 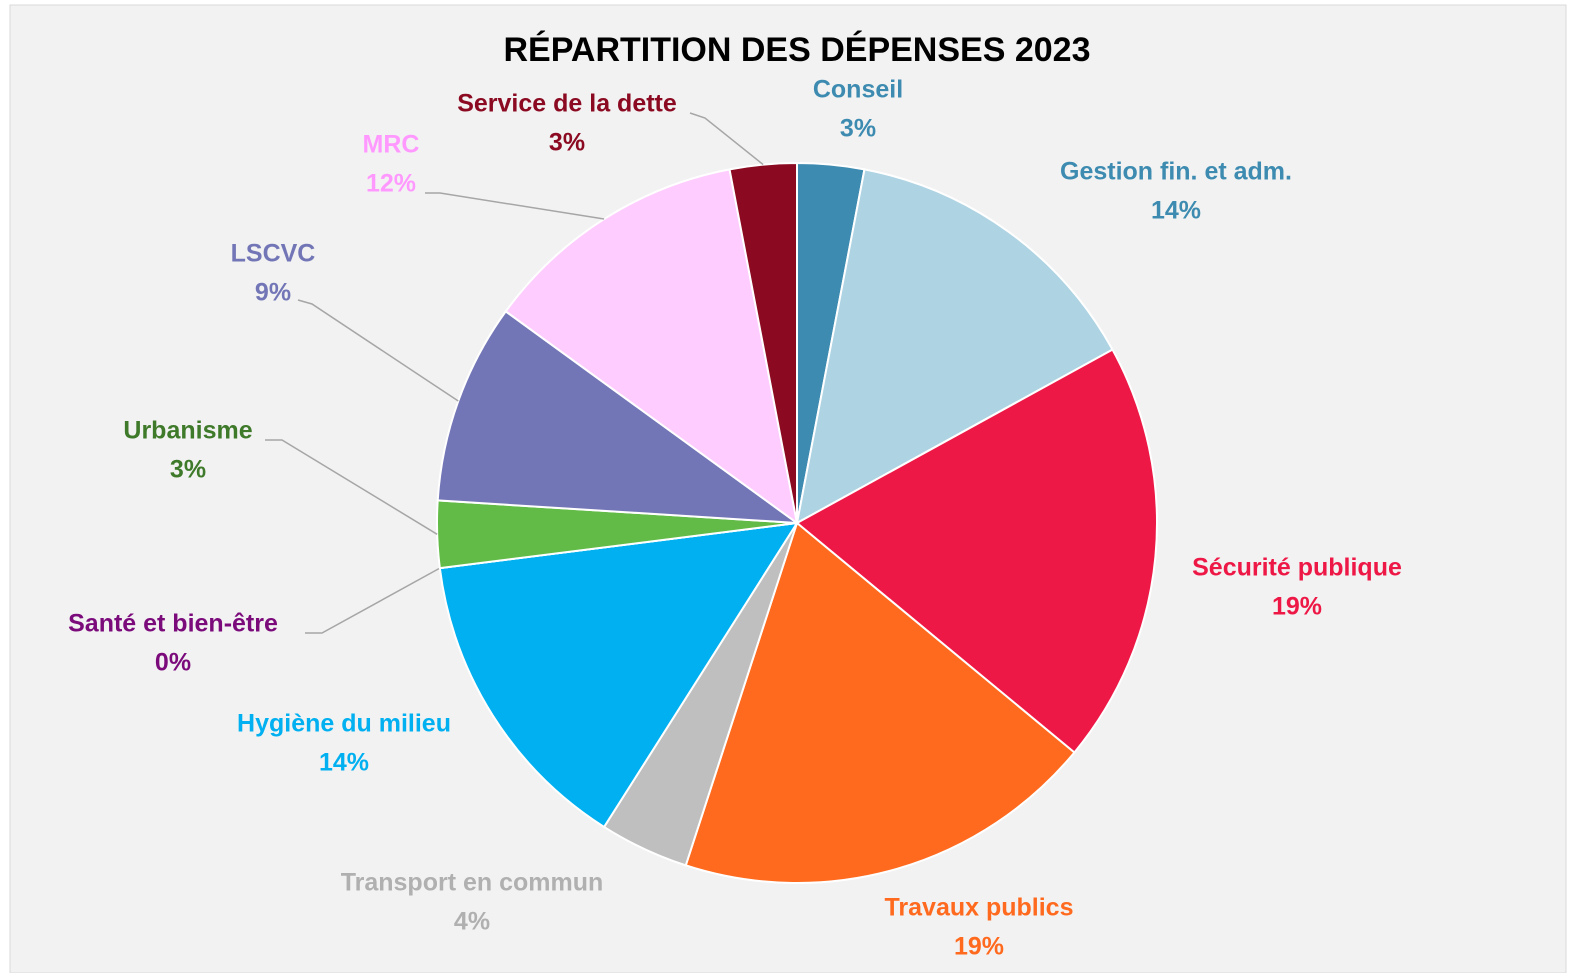 I want to click on category-label: Travaux publics, so click(x=979, y=908).